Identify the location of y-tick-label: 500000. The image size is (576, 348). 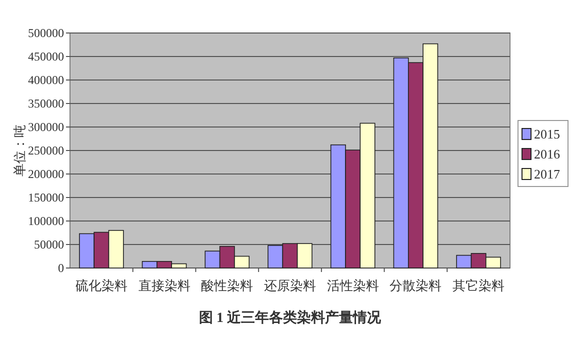
(46, 33).